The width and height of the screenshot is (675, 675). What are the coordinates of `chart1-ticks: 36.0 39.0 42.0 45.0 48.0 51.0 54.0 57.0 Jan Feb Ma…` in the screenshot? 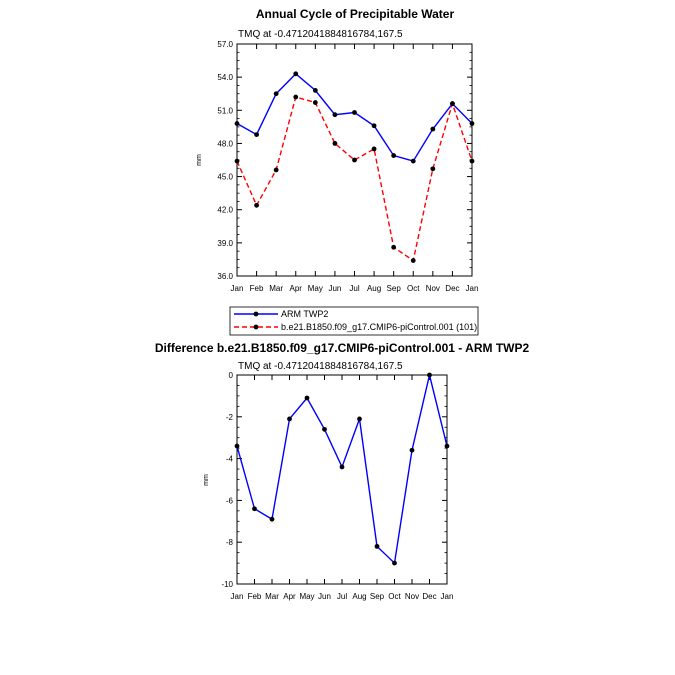 It's located at (347, 166).